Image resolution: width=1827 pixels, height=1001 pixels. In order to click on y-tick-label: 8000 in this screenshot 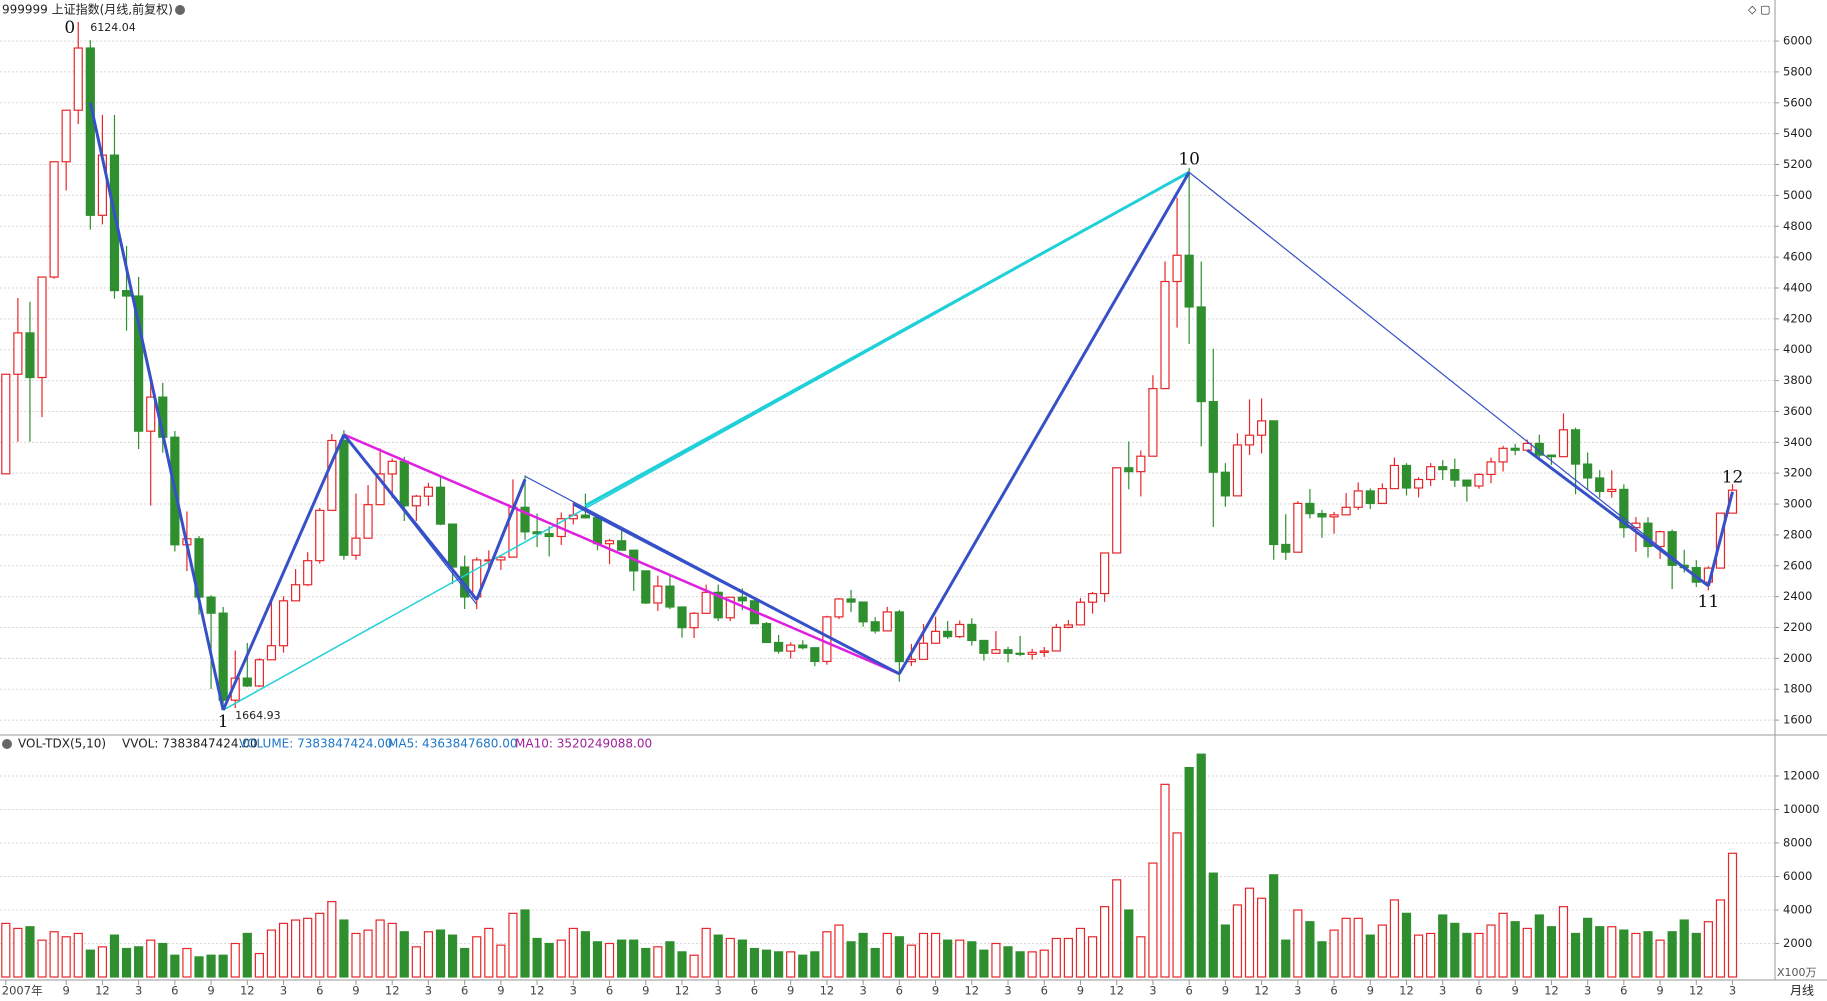, I will do `click(1797, 842)`.